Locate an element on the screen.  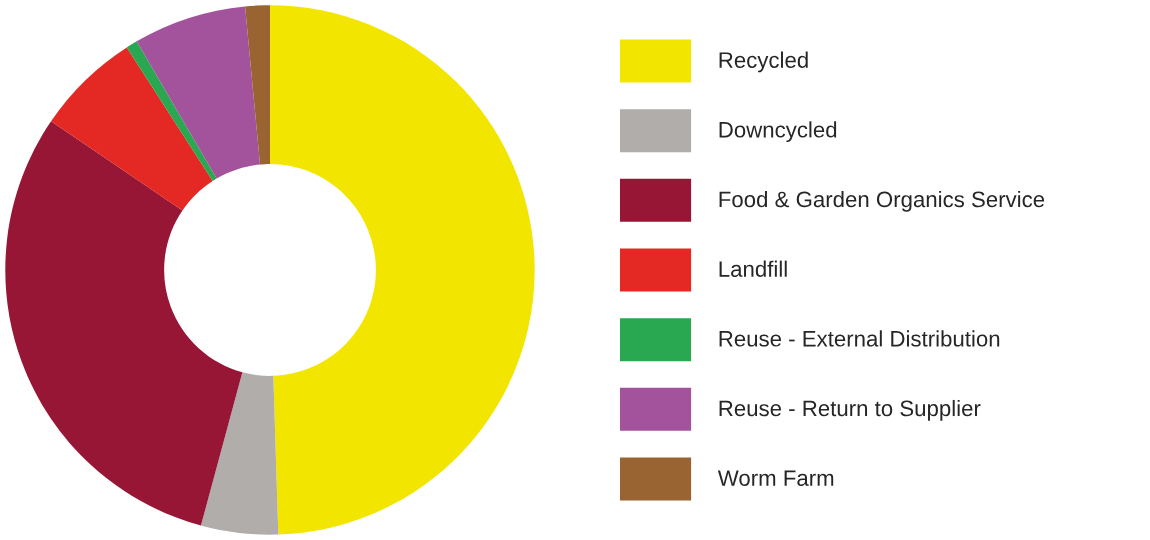
legend-label: Reuse - Return to Supplier is located at coordinates (850, 410).